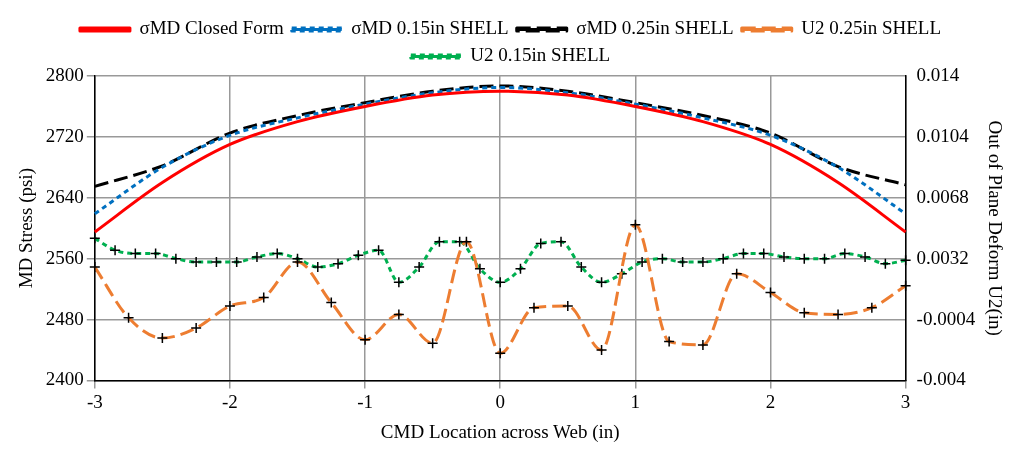  What do you see at coordinates (64, 196) in the screenshot?
I see `y-tick-label: 2640` at bounding box center [64, 196].